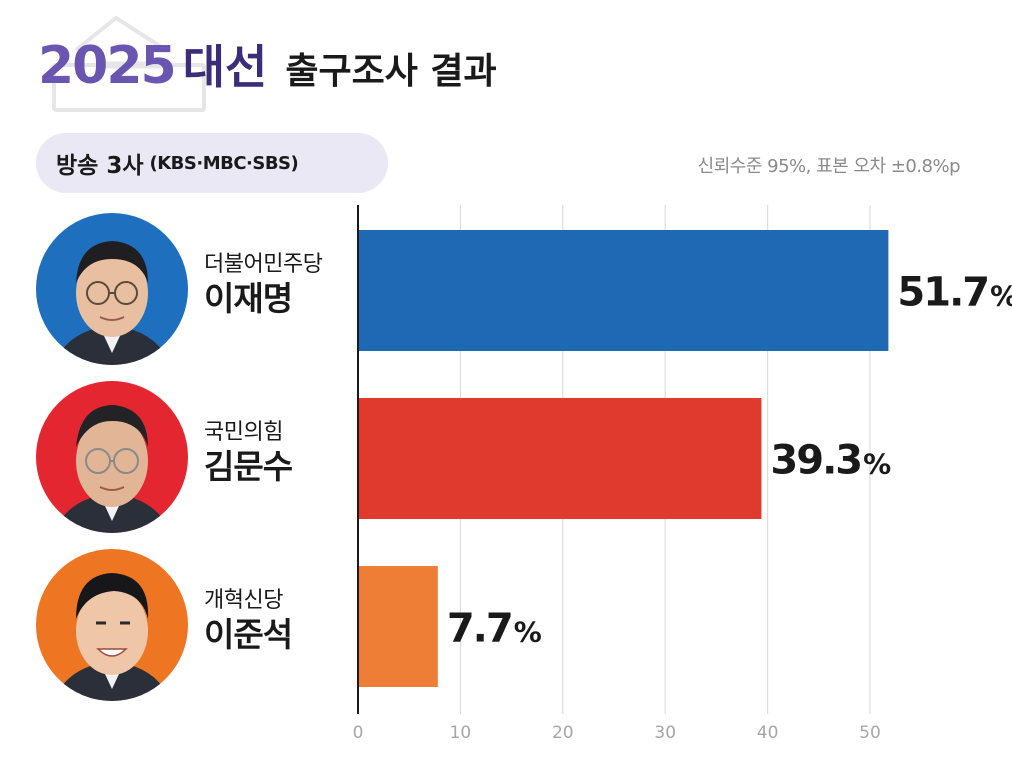  Describe the element at coordinates (191, 289) in the screenshot. I see `candidate-lee-jaemyung: 더불어민주당 이재명` at that location.